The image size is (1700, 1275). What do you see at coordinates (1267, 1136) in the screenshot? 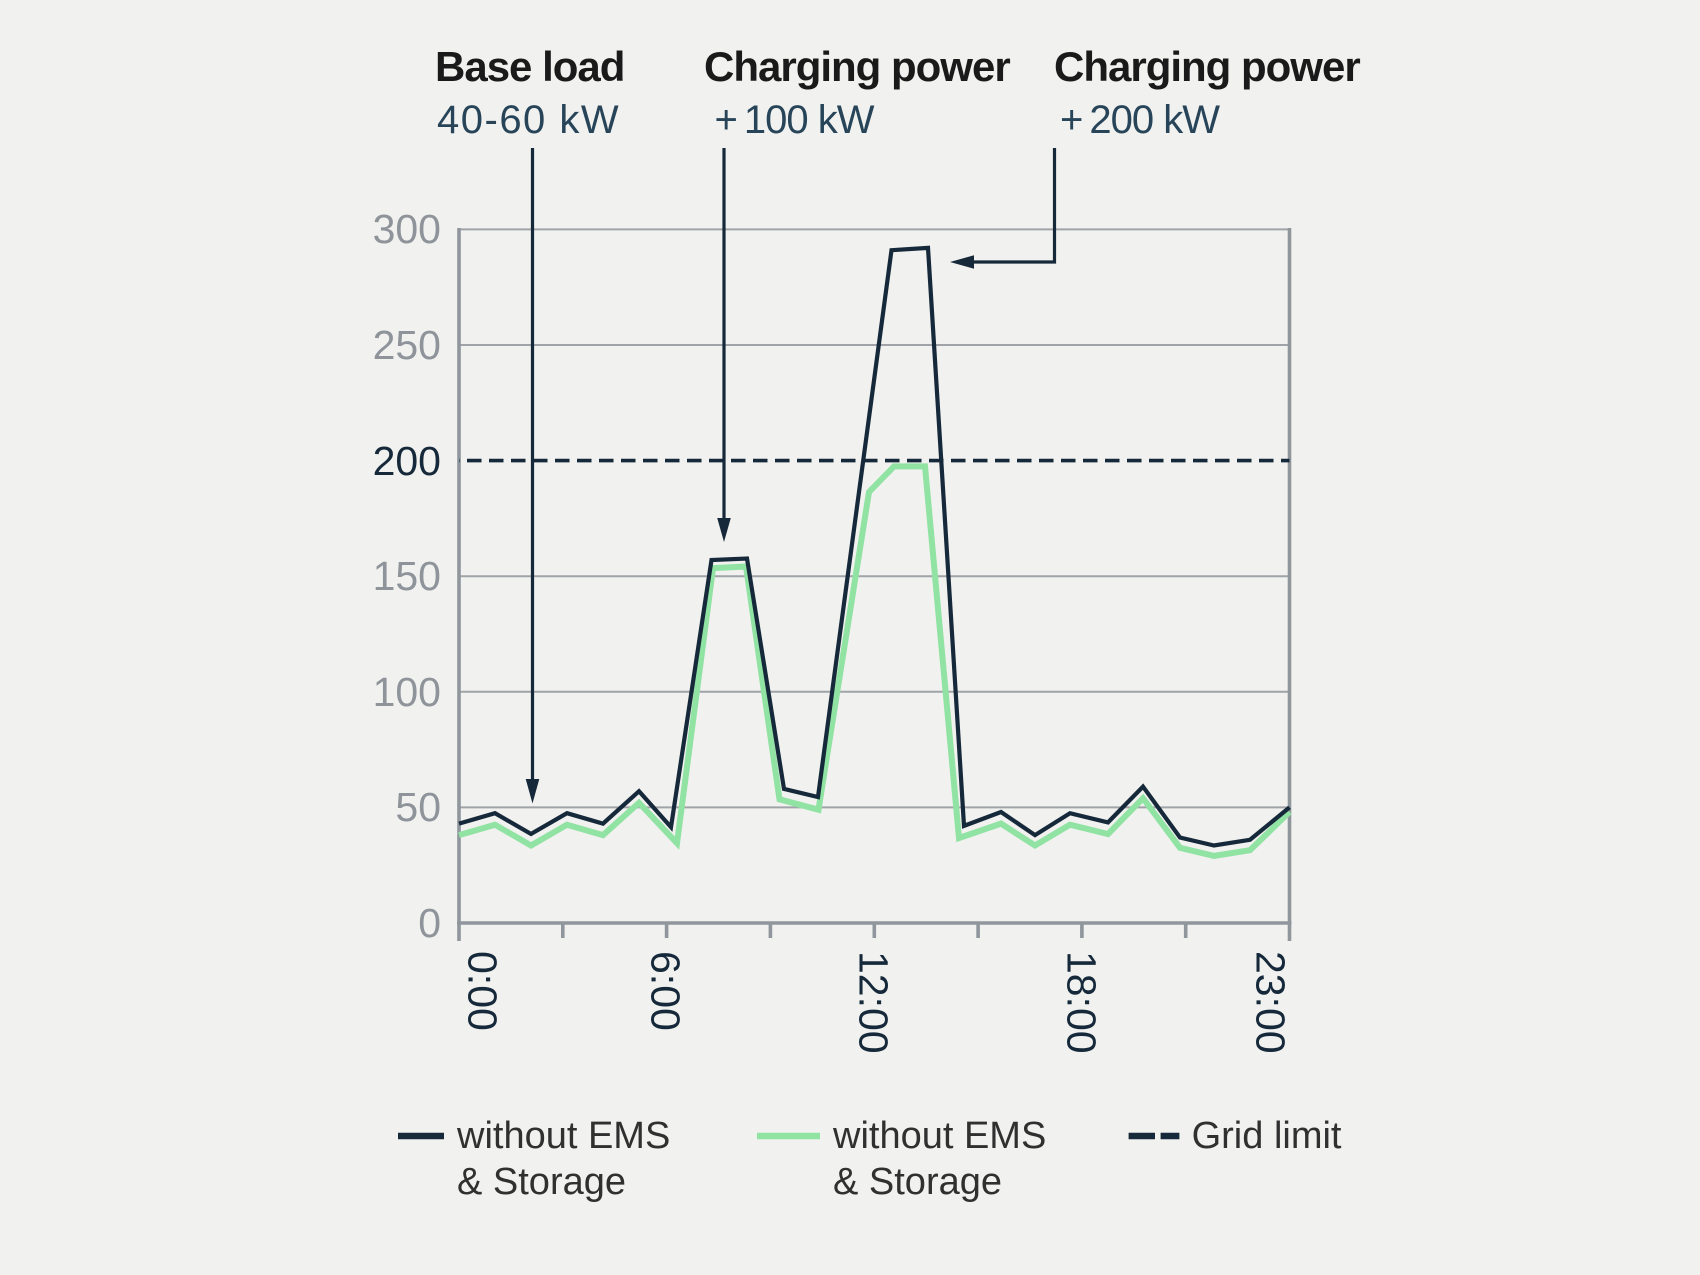
I see `svg-text: Grid limit` at bounding box center [1267, 1136].